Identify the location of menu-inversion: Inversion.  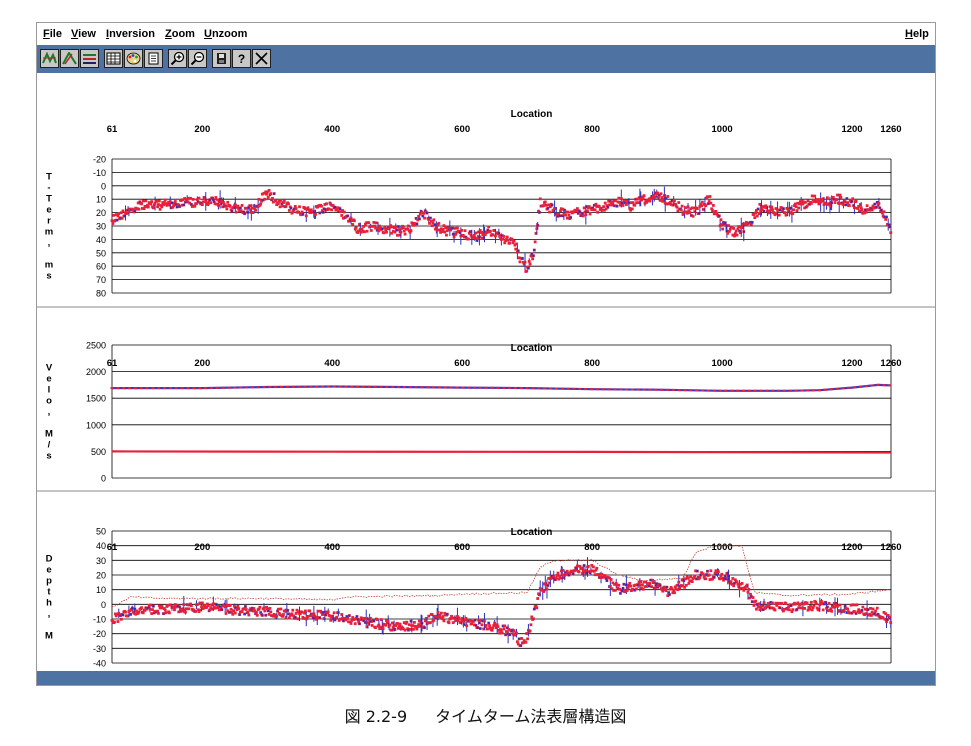
(130, 34).